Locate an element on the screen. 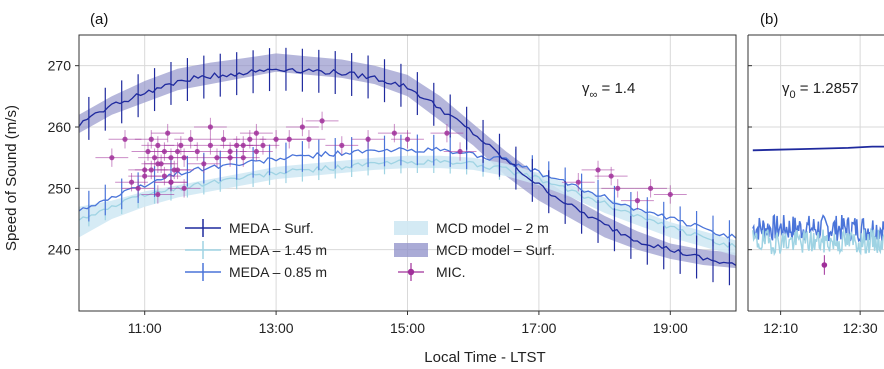 The width and height of the screenshot is (884, 369). gamma-0-annotation: γ0 = 1.2857 is located at coordinates (820, 90).